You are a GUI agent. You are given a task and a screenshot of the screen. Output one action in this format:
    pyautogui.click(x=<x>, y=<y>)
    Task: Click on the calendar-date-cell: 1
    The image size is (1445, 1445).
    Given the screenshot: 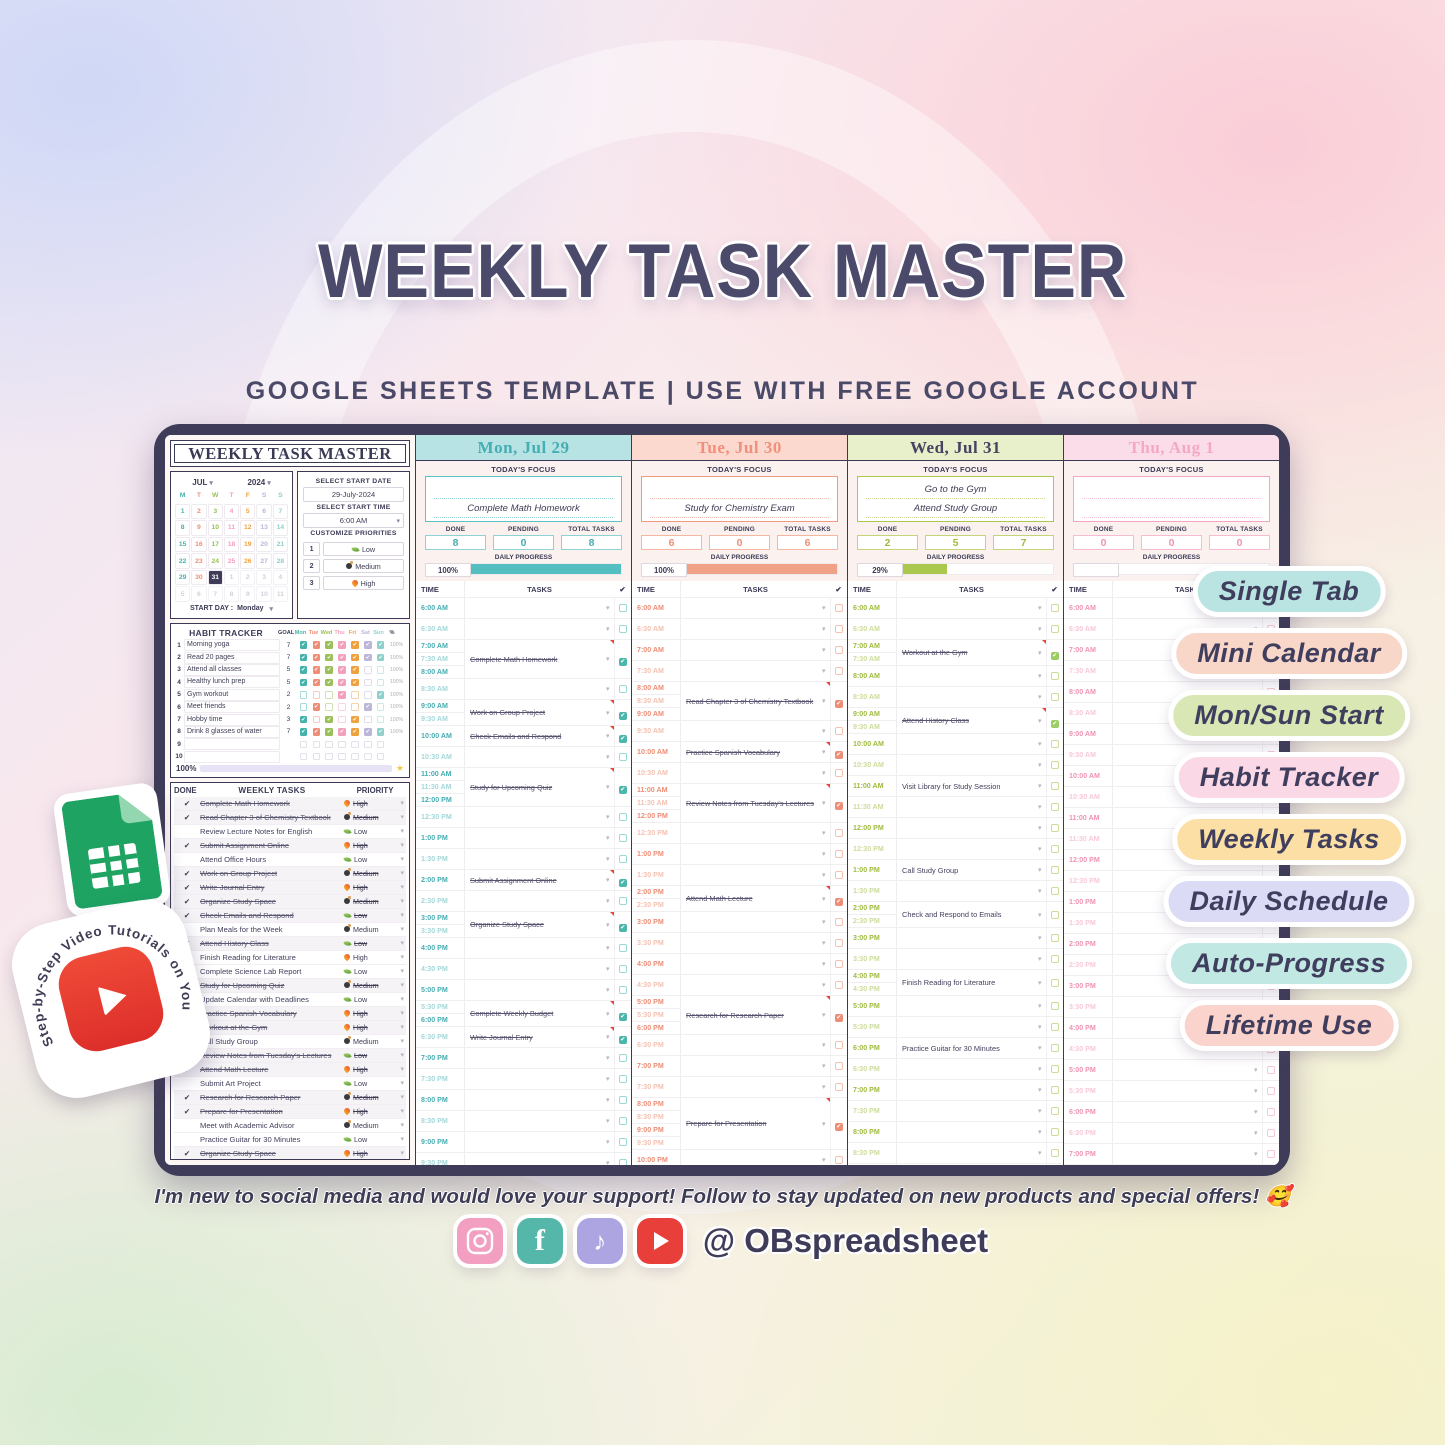 What is the action you would take?
    pyautogui.click(x=183, y=511)
    